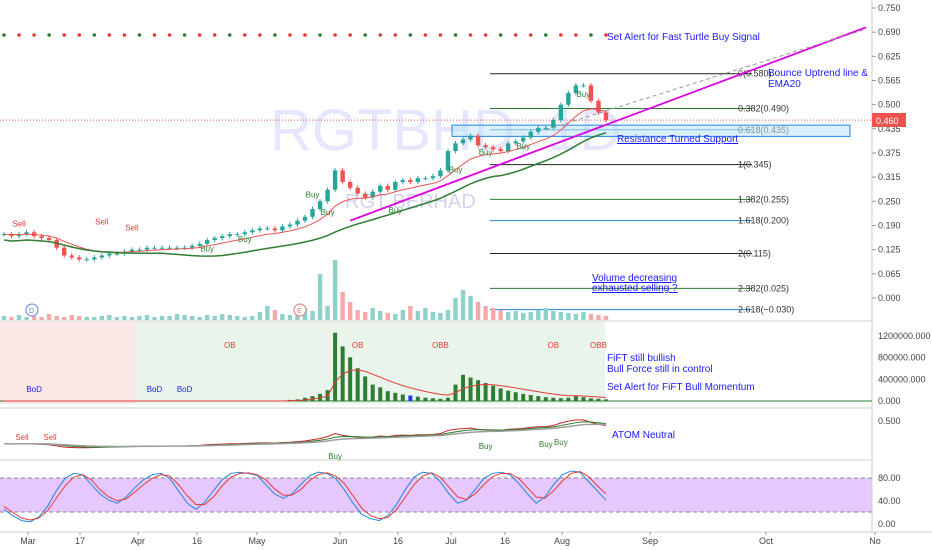  I want to click on stoch-axis-label: 0.00, so click(887, 524).